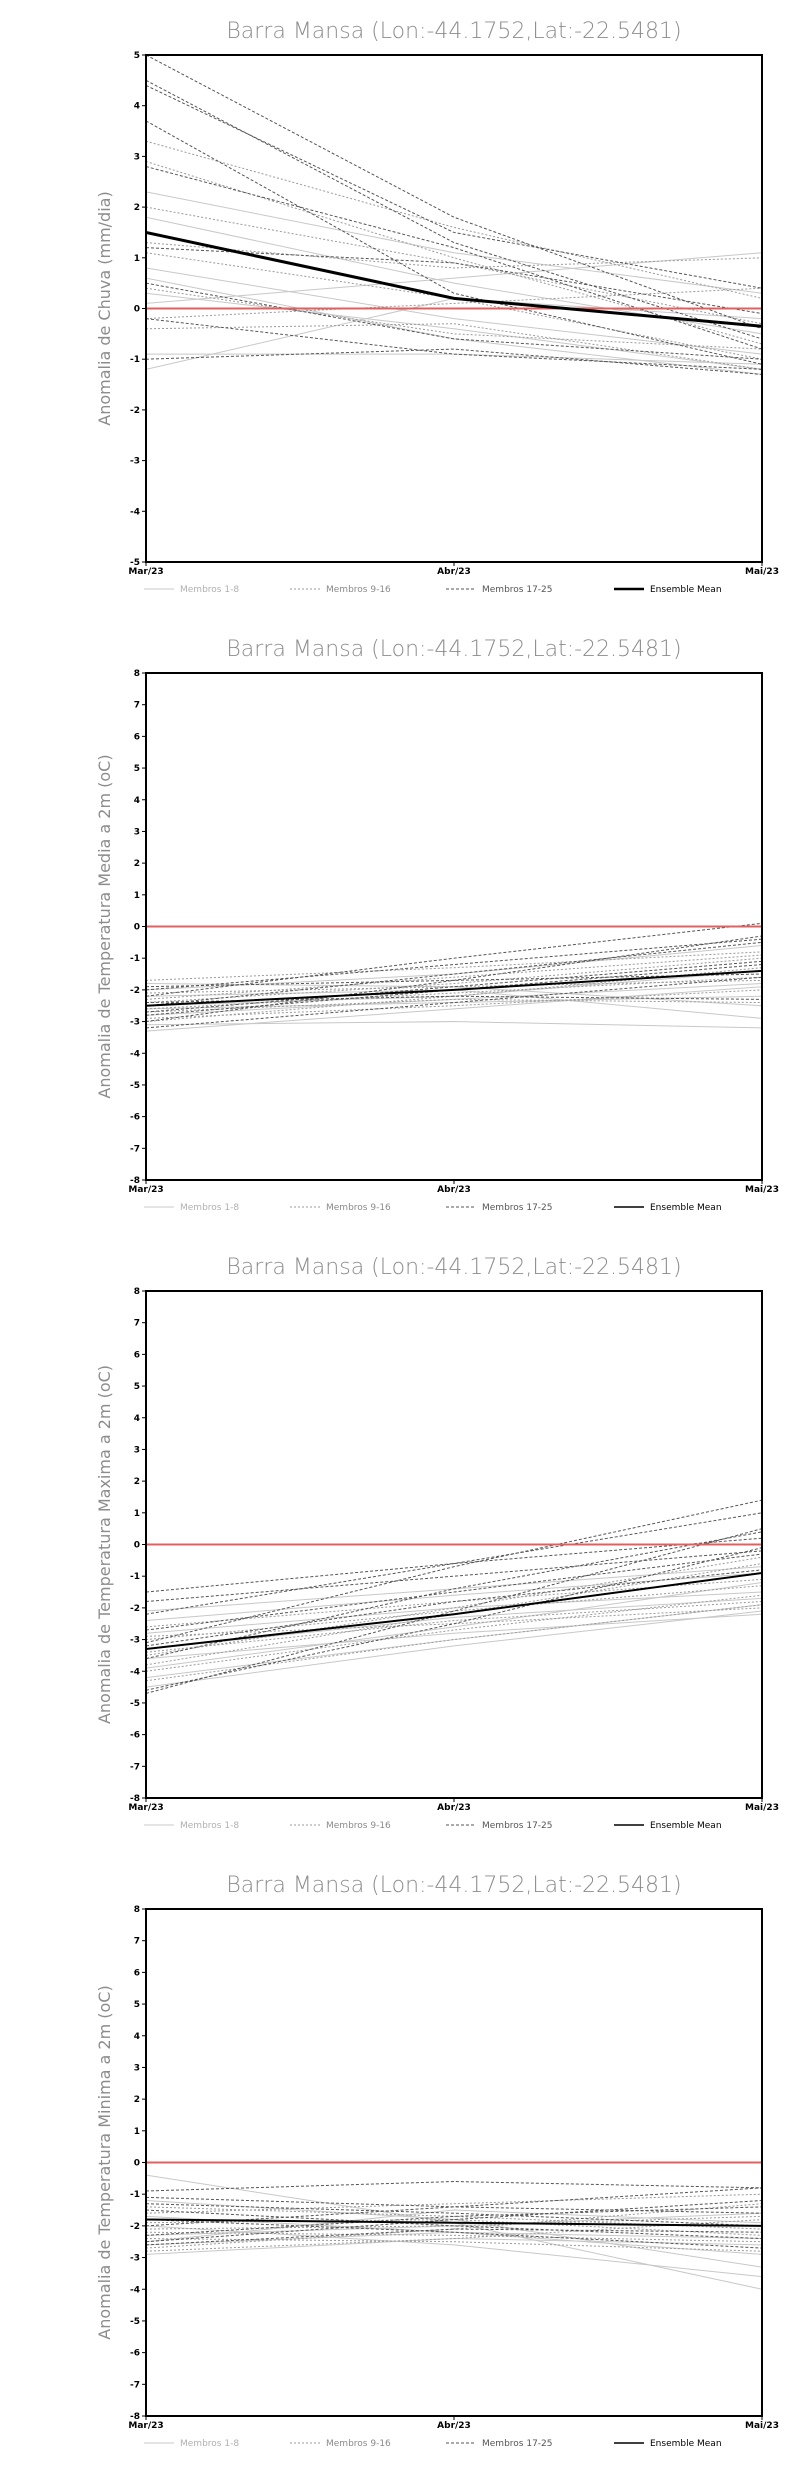  What do you see at coordinates (135, 2354) in the screenshot?
I see `y-tick-label: -6` at bounding box center [135, 2354].